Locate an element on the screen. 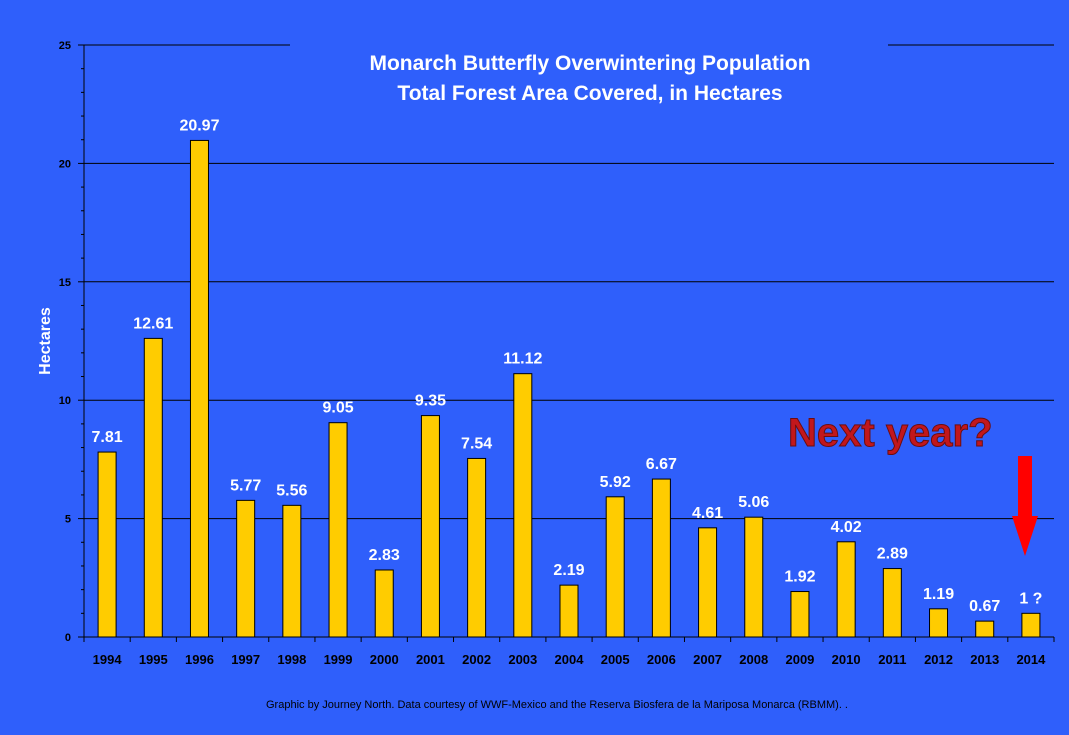 This screenshot has height=735, width=1069. bar-2014 is located at coordinates (1031, 625).